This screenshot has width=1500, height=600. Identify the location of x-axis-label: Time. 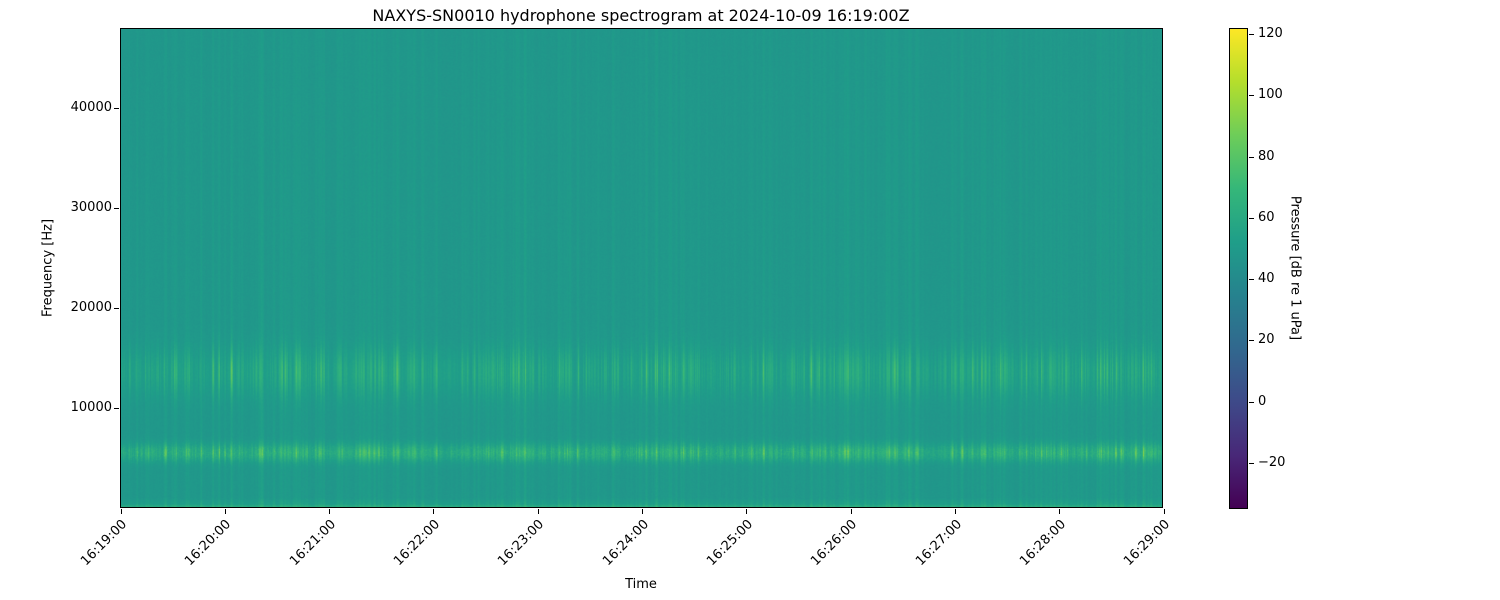
(641, 584).